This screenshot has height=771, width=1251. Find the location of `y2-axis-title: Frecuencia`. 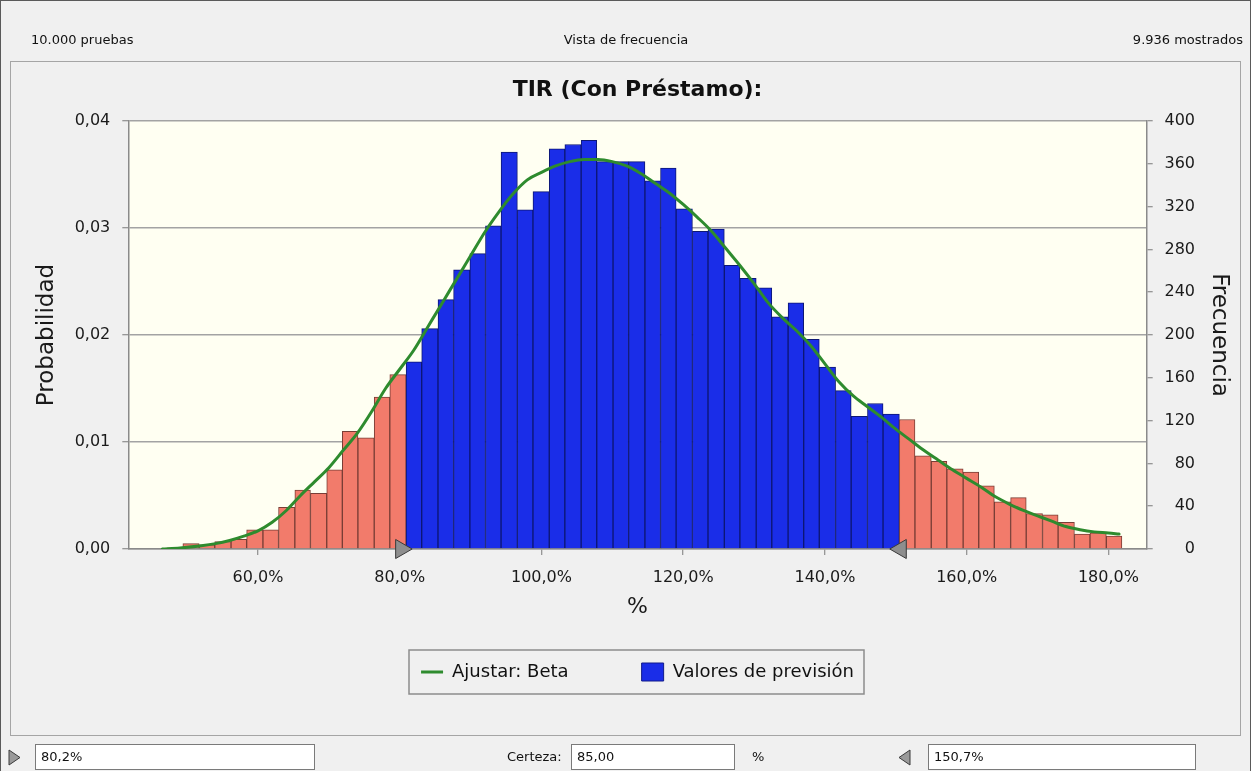

y2-axis-title: Frecuencia is located at coordinates (1221, 335).